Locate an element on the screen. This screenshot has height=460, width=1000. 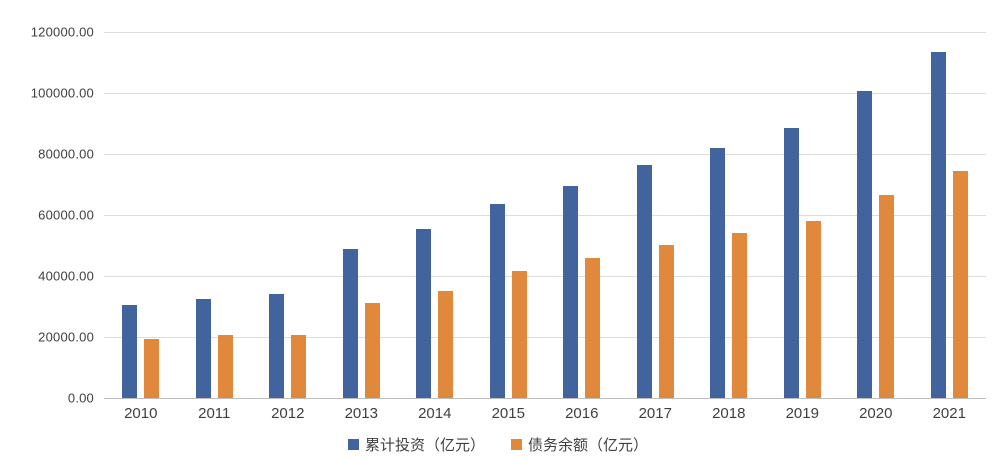
y-tick-label: 120000.00 is located at coordinates (62, 32).